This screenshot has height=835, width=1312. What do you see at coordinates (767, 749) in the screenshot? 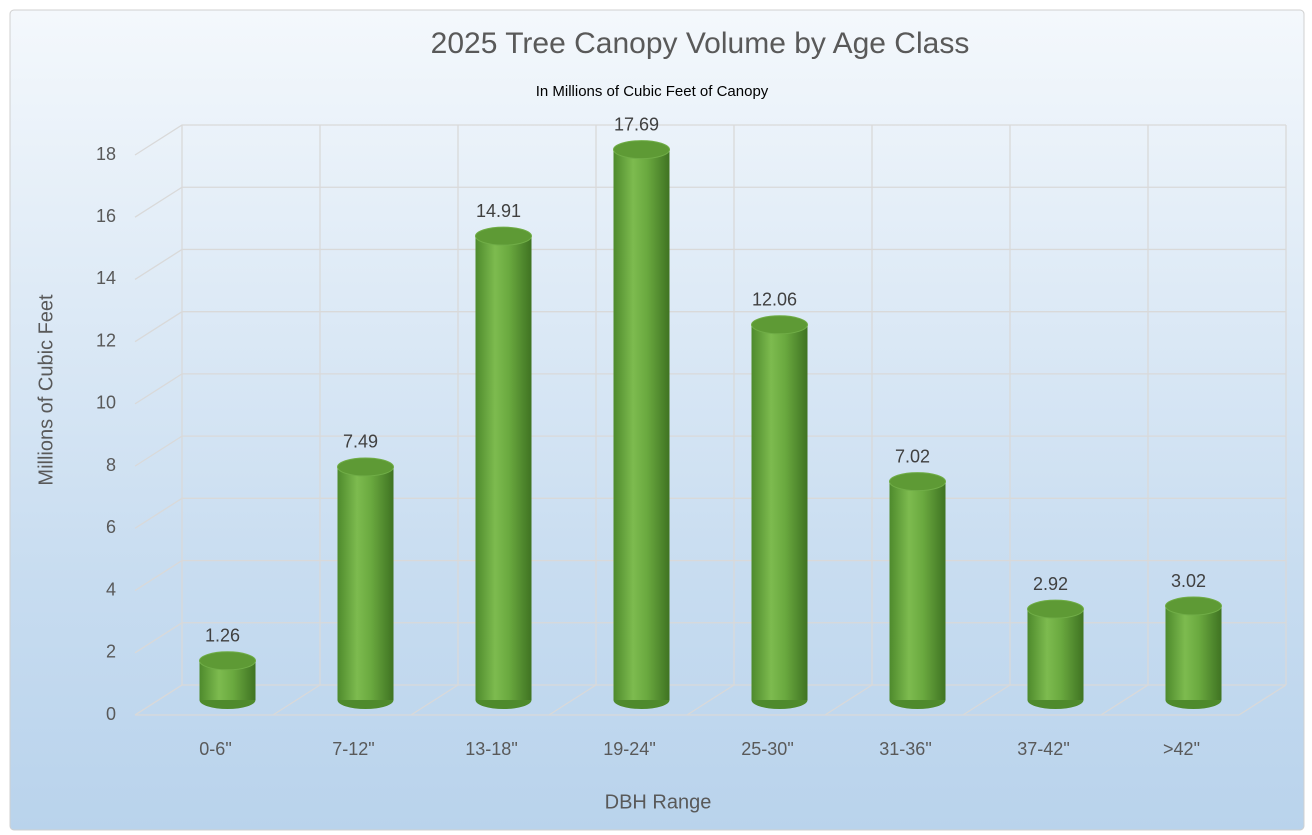
I see `x-tick-label: 25-30"` at bounding box center [767, 749].